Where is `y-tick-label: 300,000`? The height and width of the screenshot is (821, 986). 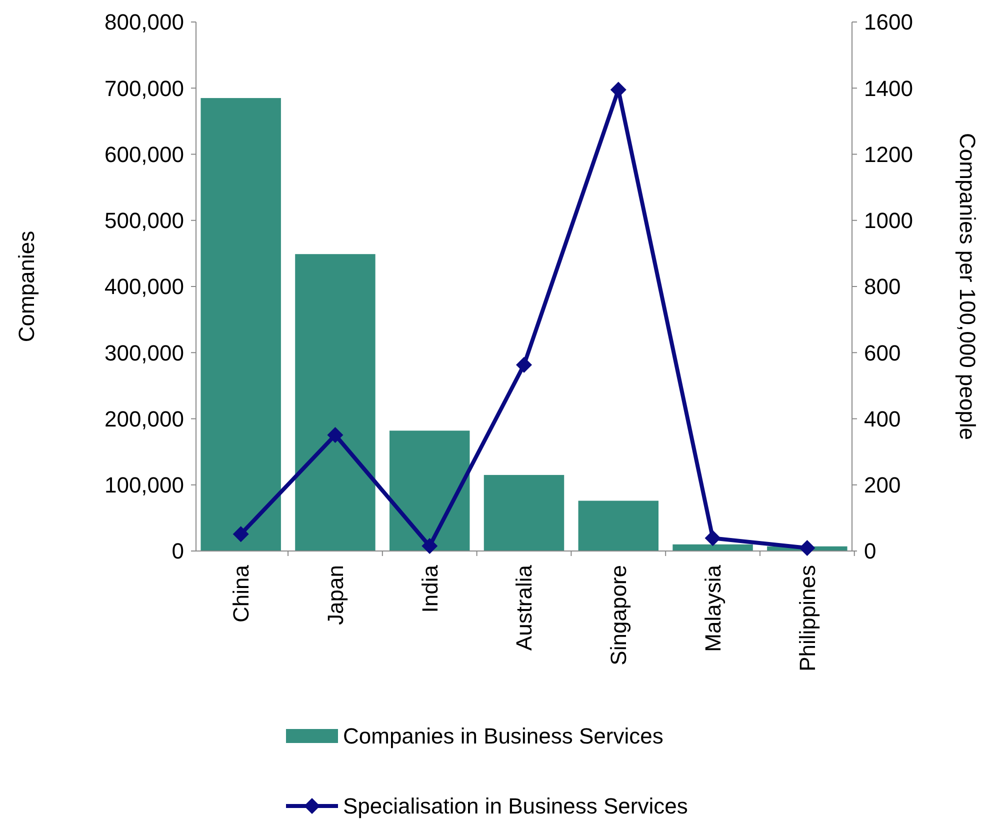
y-tick-label: 300,000 is located at coordinates (144, 353).